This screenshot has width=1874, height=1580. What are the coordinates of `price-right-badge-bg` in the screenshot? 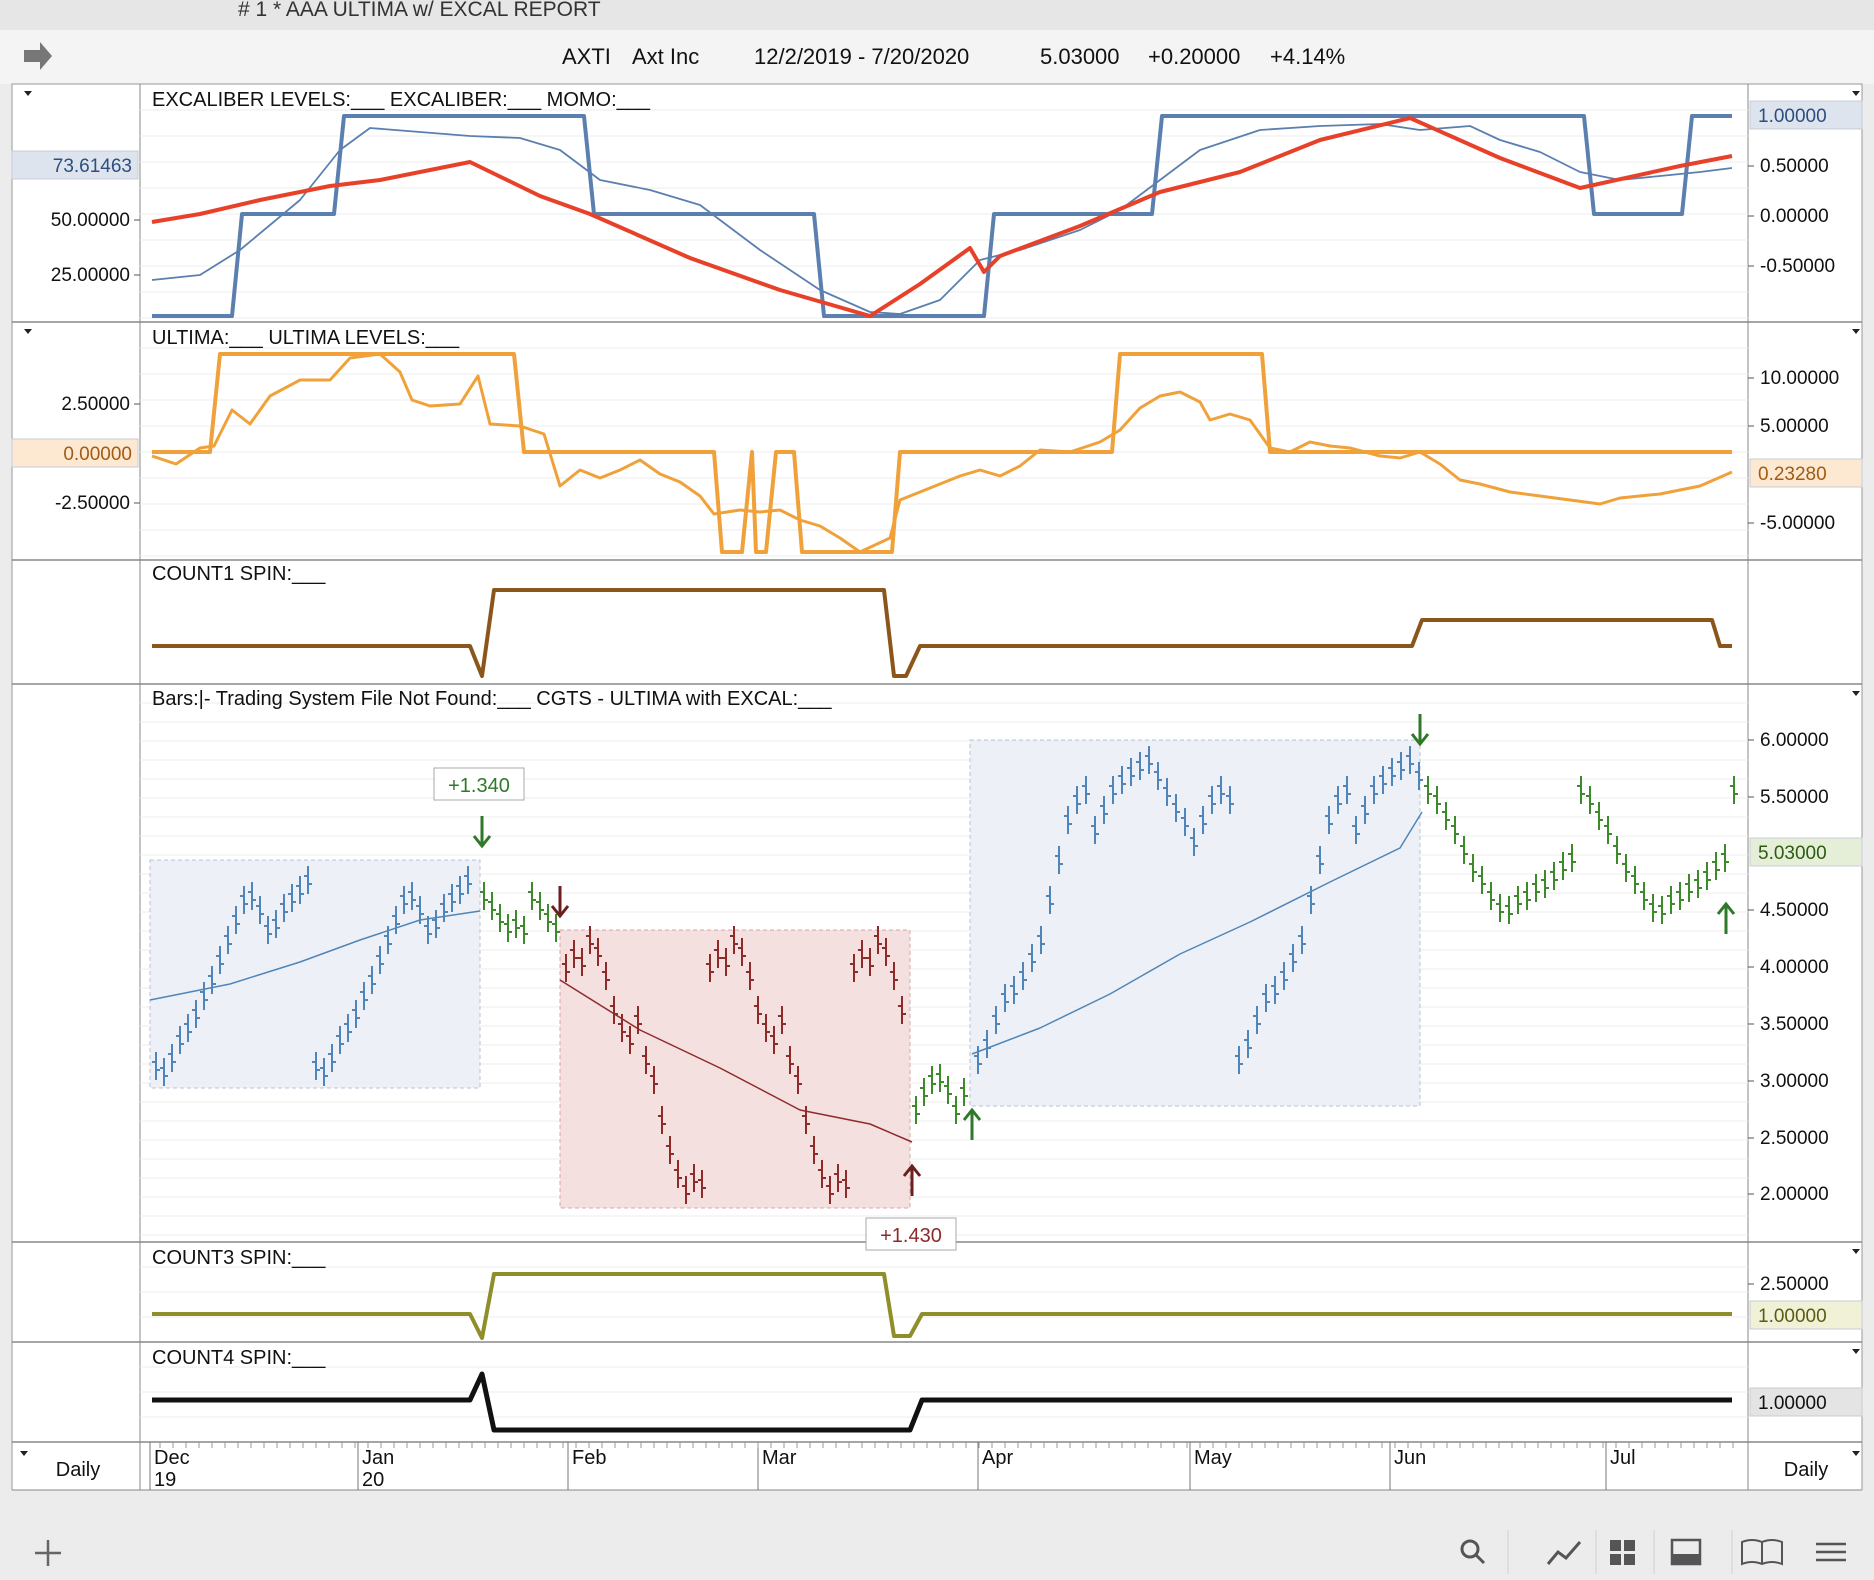 It's located at (1806, 852).